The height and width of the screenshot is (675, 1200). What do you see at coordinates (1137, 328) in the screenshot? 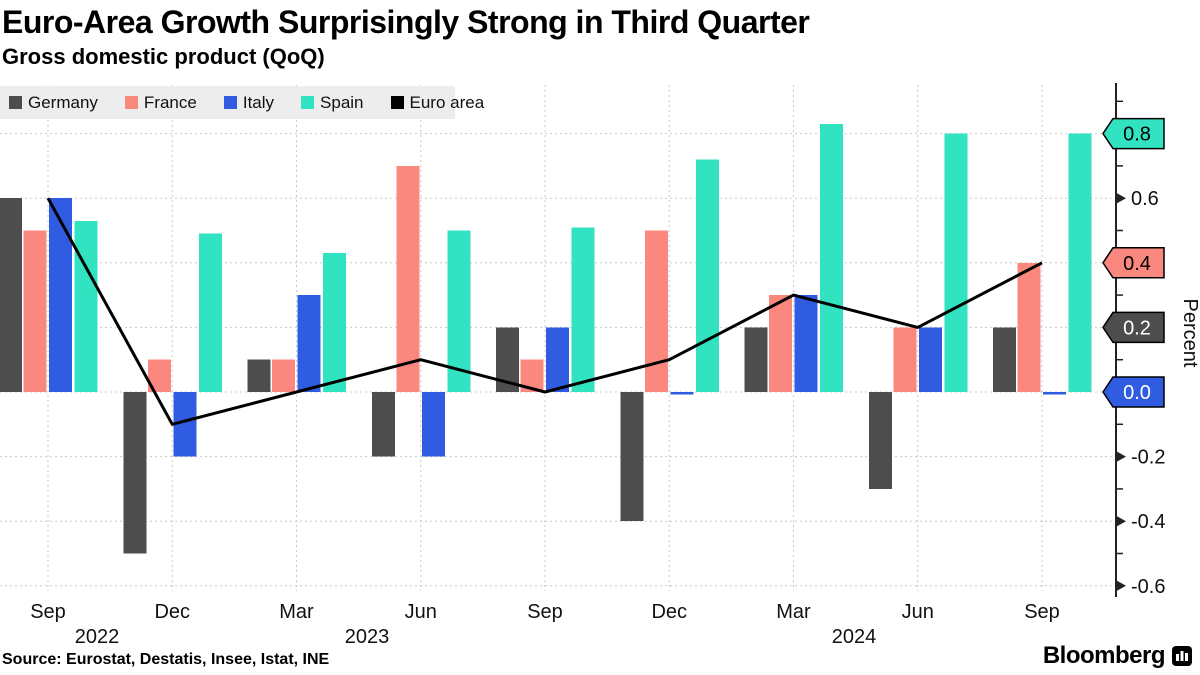
I see `axis-badge-label: 0.2` at bounding box center [1137, 328].